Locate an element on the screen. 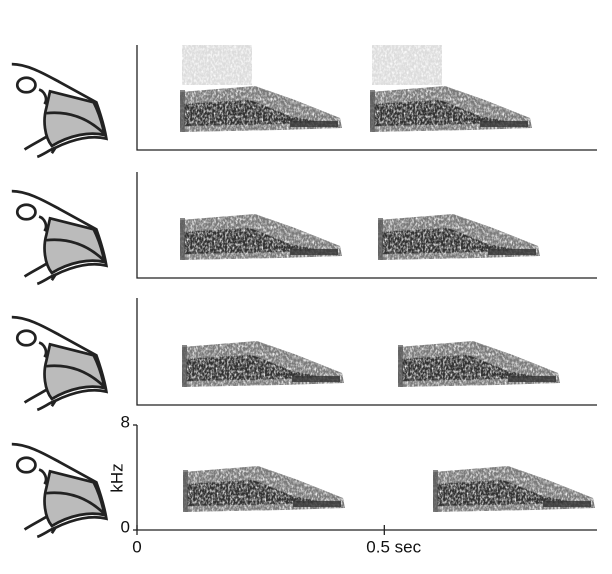  x-tick-label: 0.5 sec is located at coordinates (393, 546).